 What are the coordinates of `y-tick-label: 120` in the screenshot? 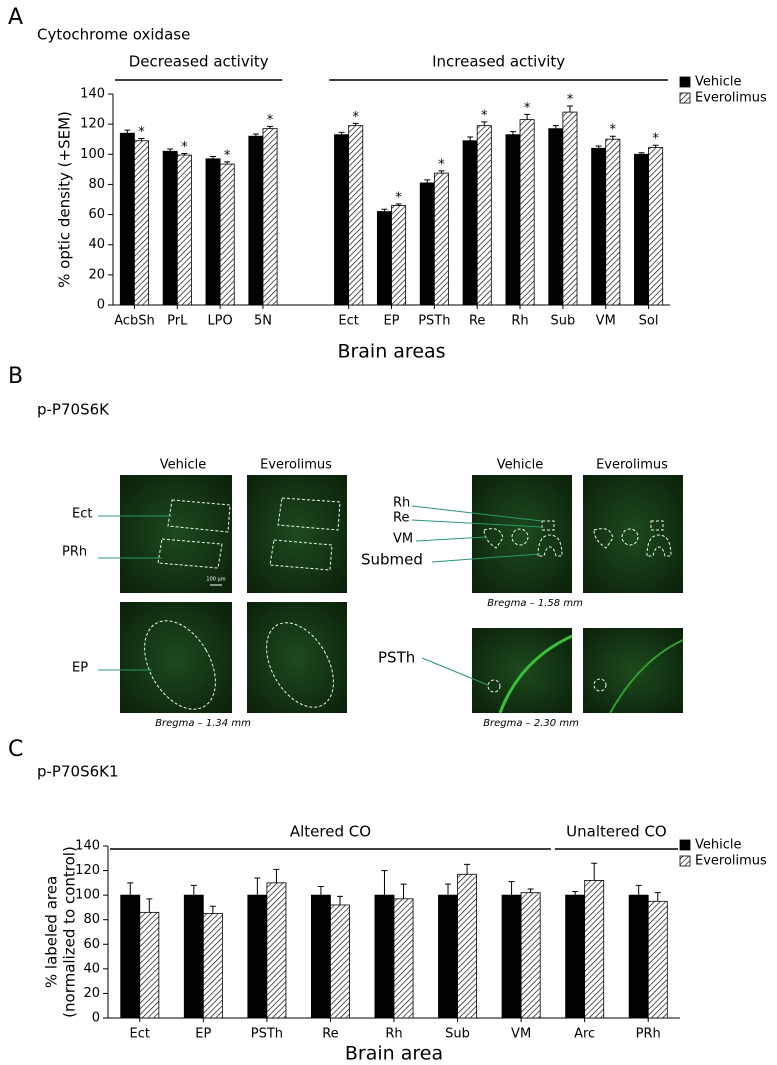 It's located at (87, 870).